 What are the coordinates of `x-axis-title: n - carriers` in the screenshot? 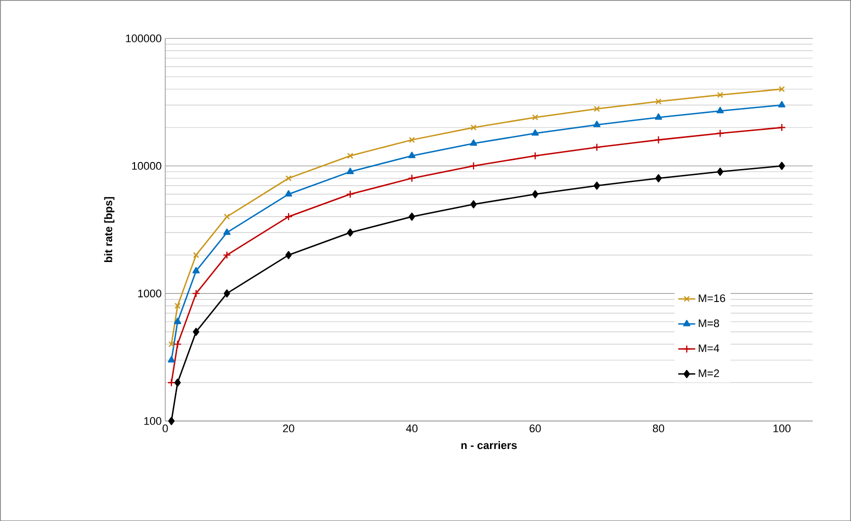 It's located at (489, 444).